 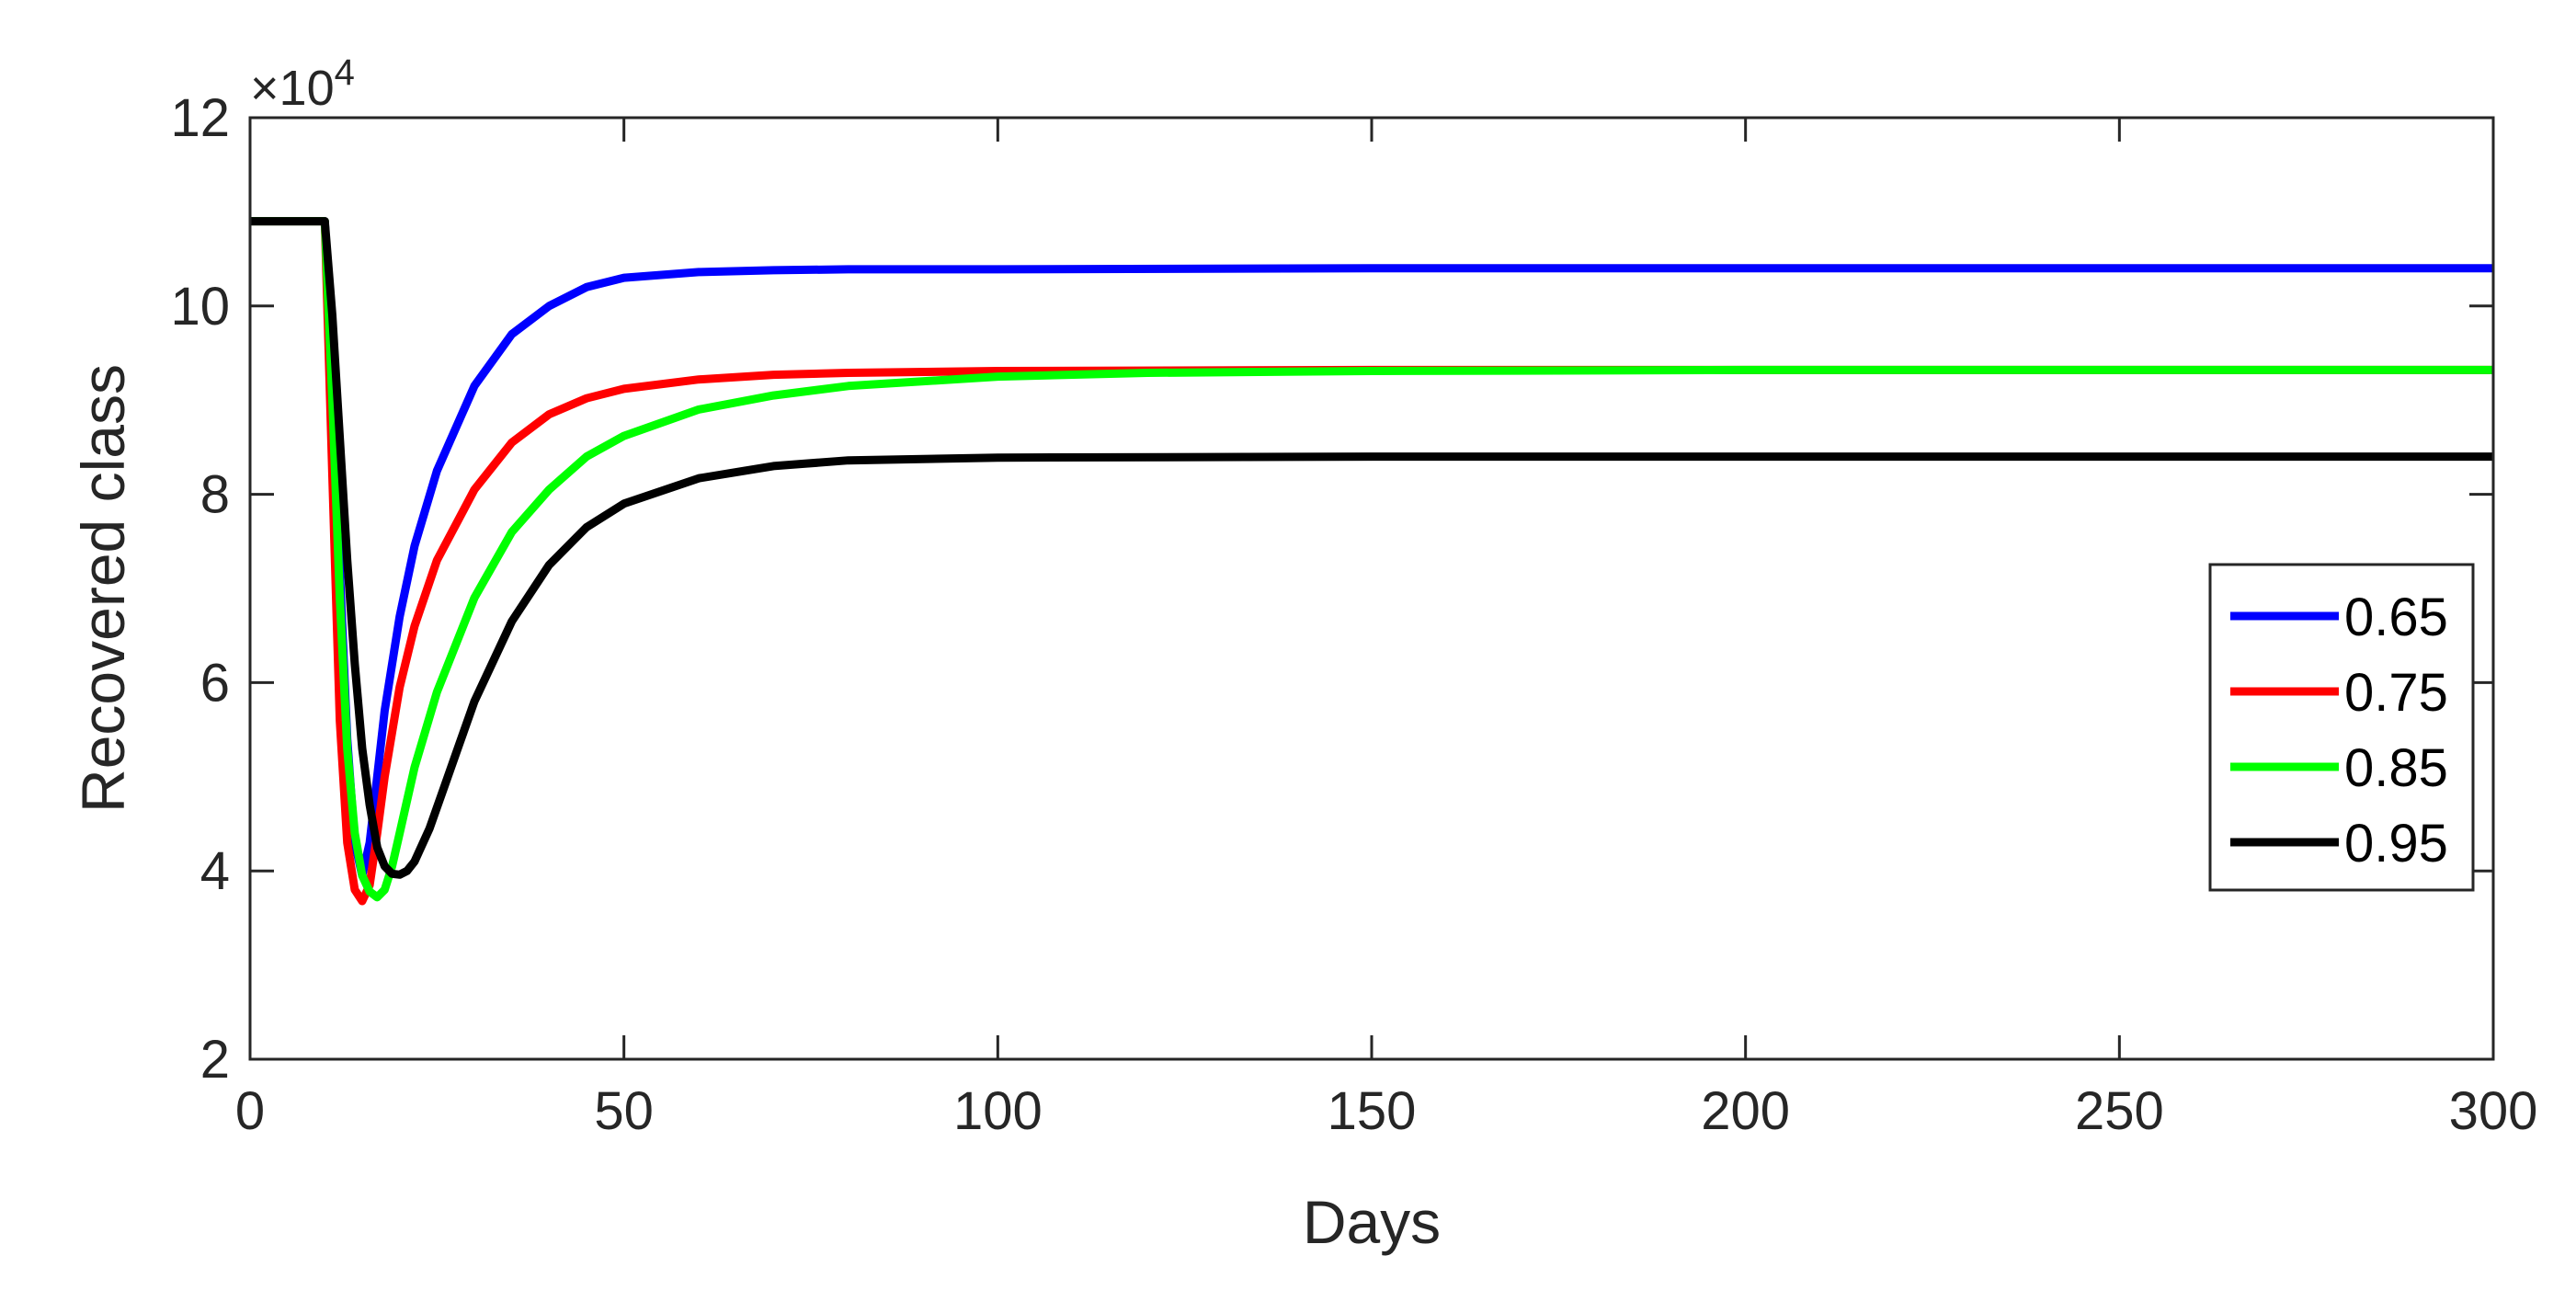 What do you see at coordinates (2396, 618) in the screenshot?
I see `legend-label: 0.65` at bounding box center [2396, 618].